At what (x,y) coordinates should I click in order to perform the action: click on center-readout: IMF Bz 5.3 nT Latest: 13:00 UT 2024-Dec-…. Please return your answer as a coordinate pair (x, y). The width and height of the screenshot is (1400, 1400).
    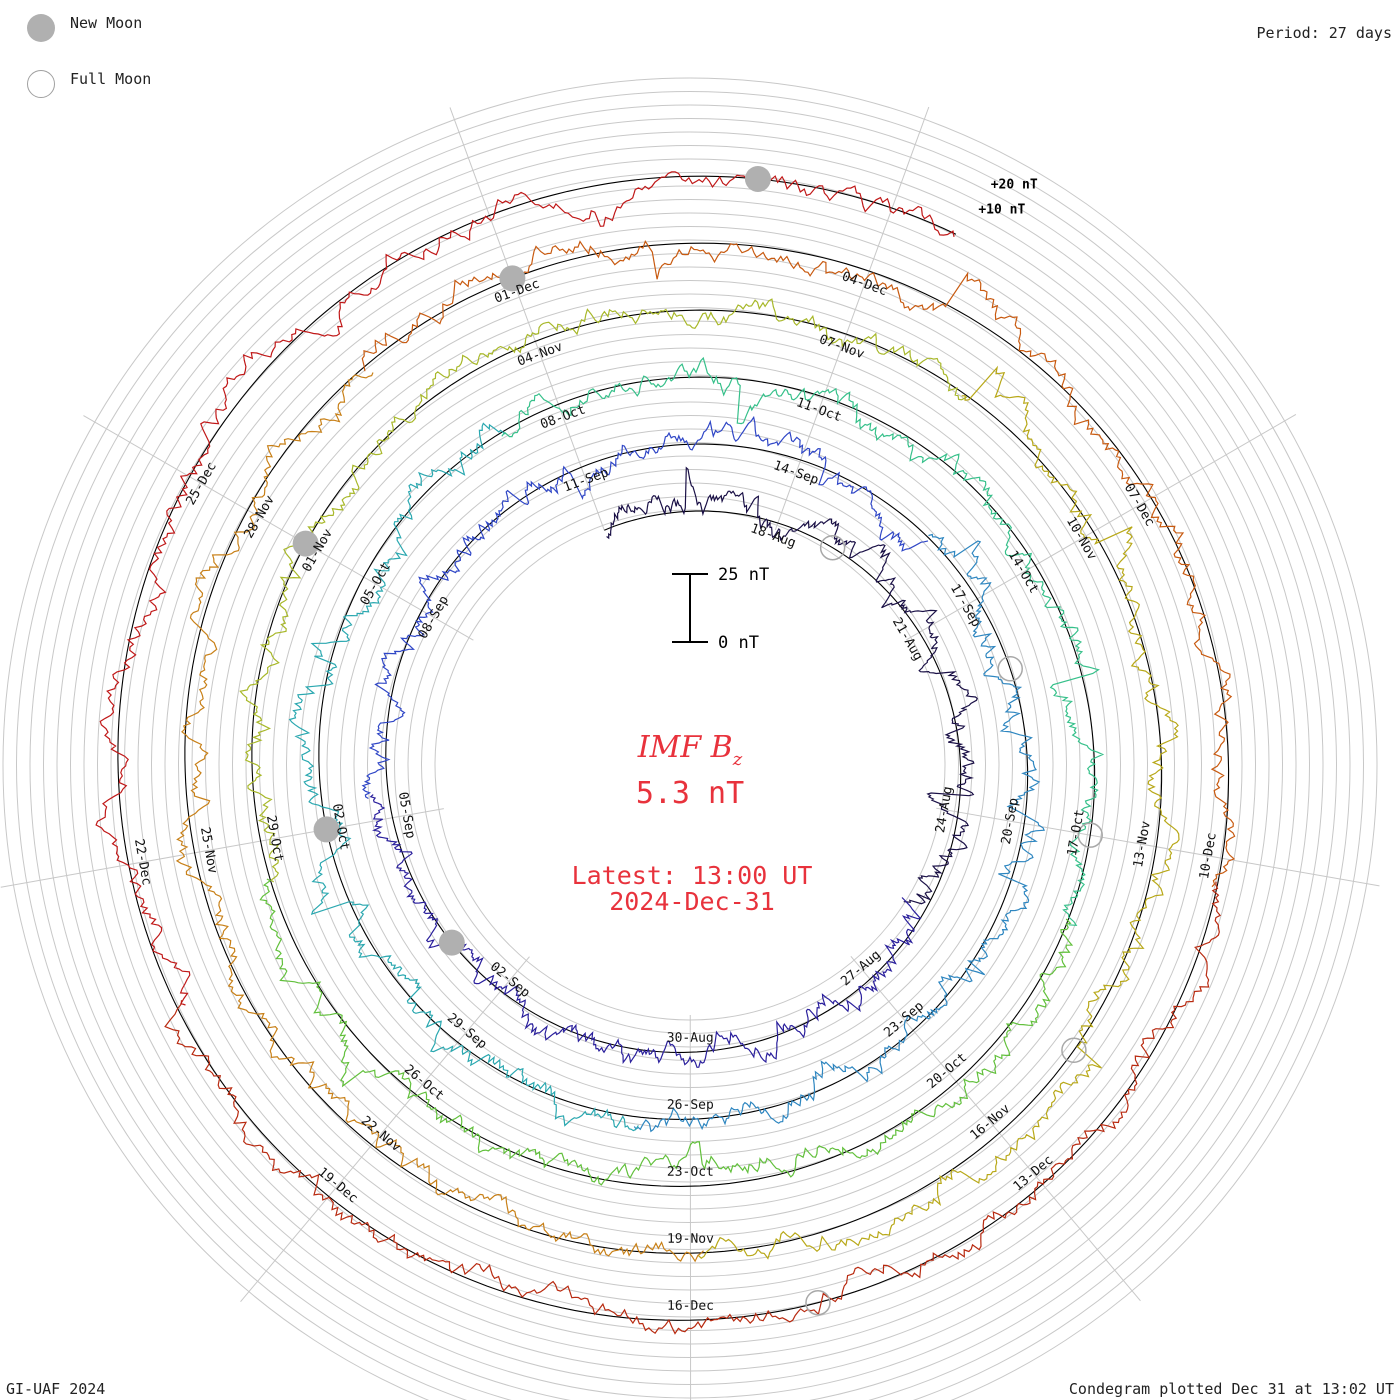
    Looking at the image, I should click on (692, 823).